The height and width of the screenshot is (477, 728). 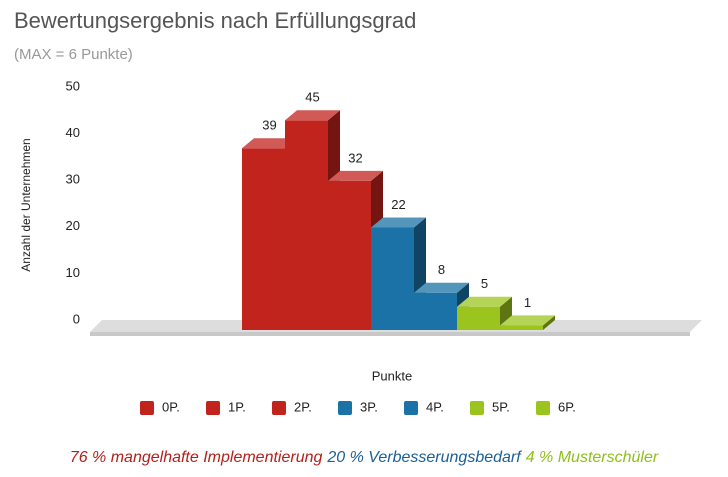 What do you see at coordinates (237, 406) in the screenshot?
I see `legend-label: 1P.` at bounding box center [237, 406].